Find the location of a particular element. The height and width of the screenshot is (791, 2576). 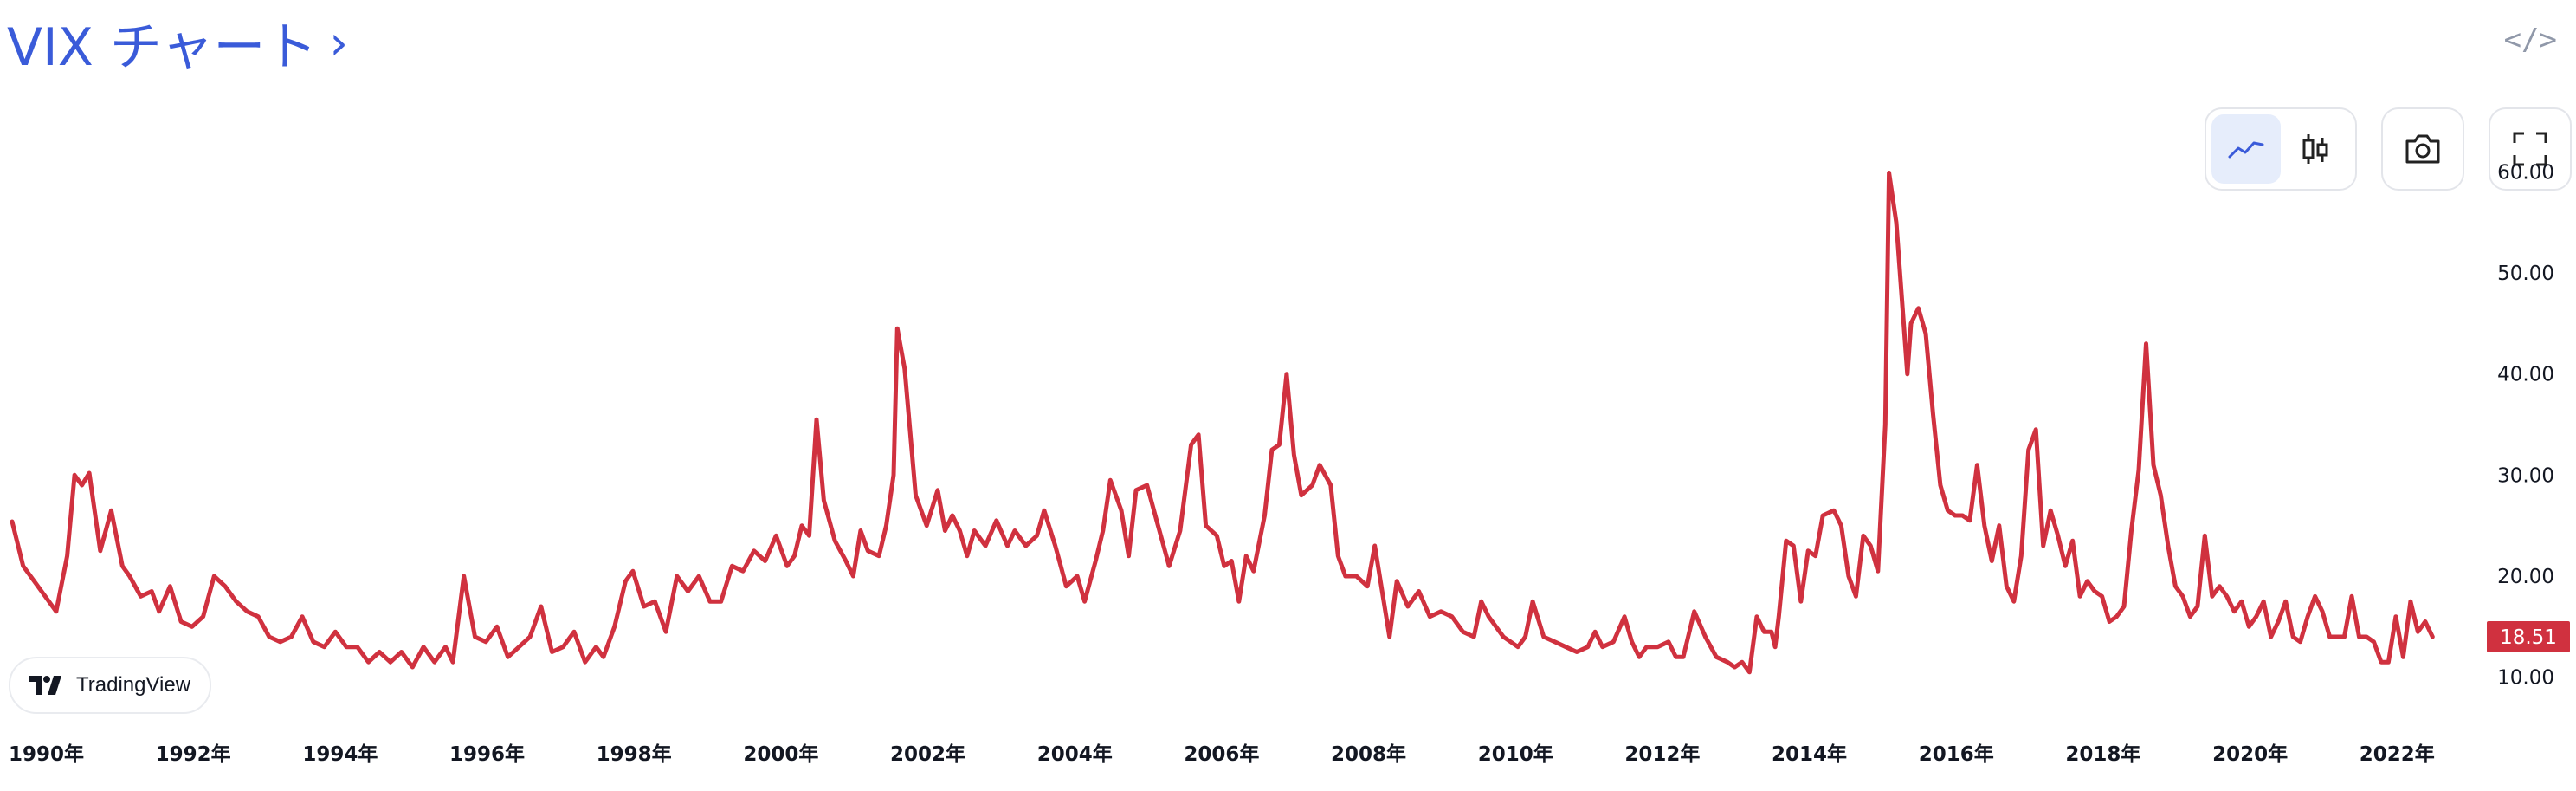

fullscreen-button is located at coordinates (2530, 149).